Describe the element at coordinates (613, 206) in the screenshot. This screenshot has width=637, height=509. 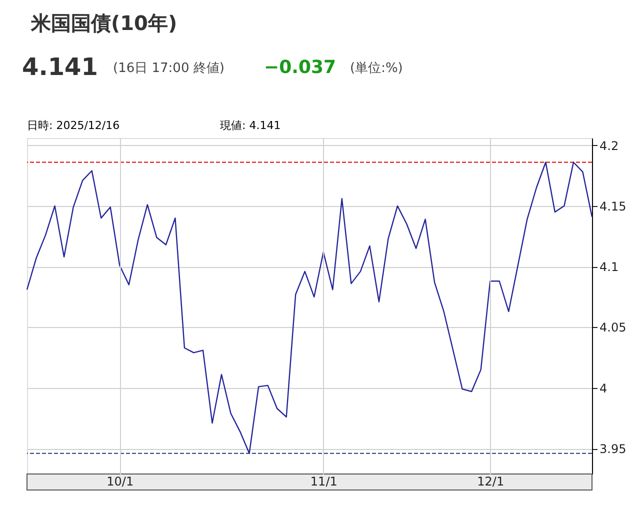
I see `y-tick-label: 4.15` at that location.